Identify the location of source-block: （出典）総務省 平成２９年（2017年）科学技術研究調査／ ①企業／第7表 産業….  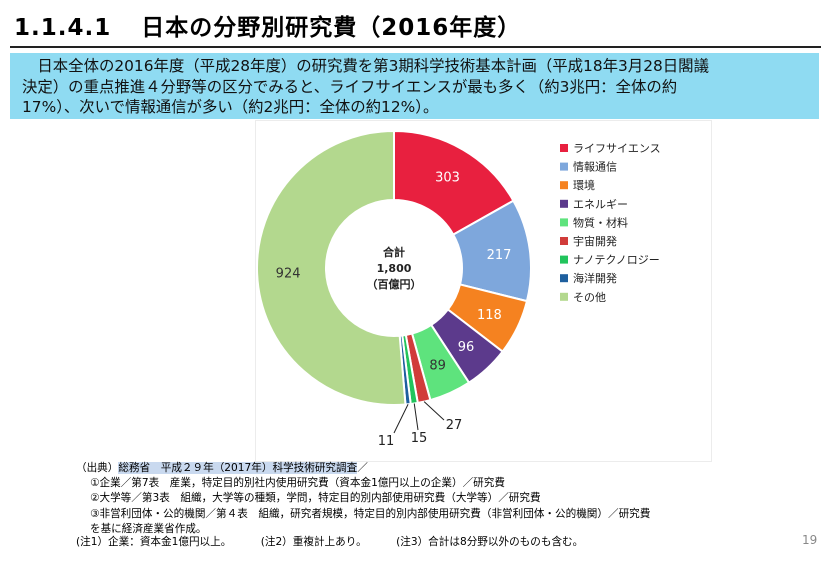
(363, 499).